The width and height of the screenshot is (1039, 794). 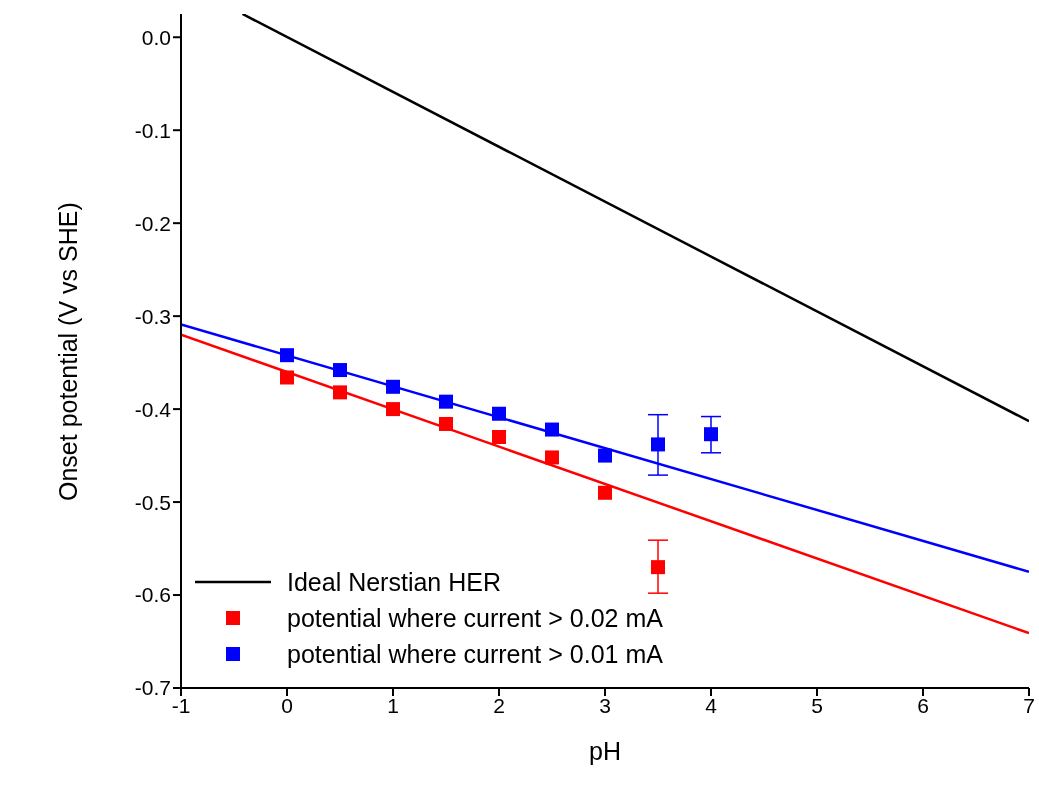 What do you see at coordinates (1029, 705) in the screenshot?
I see `x-tick-label: 7` at bounding box center [1029, 705].